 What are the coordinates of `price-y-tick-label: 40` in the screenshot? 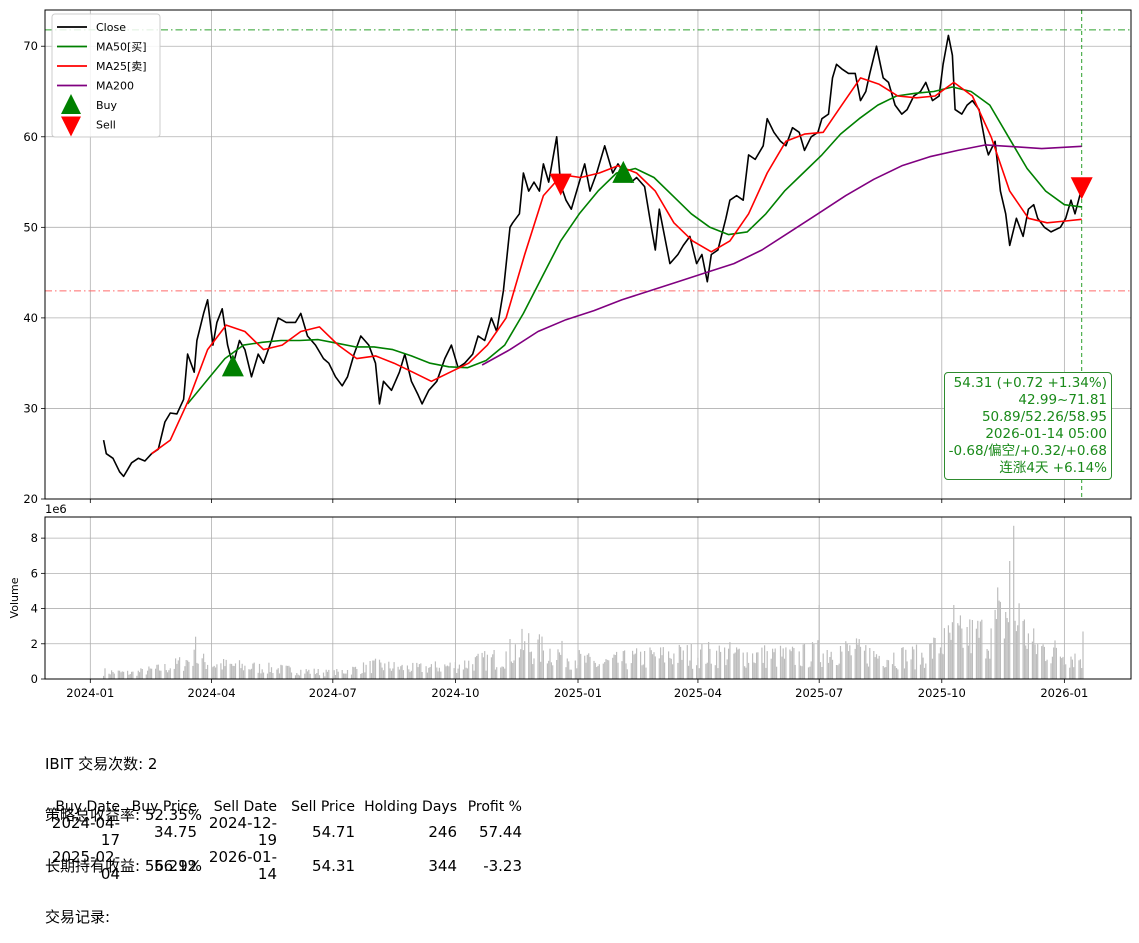 It's located at (30, 318).